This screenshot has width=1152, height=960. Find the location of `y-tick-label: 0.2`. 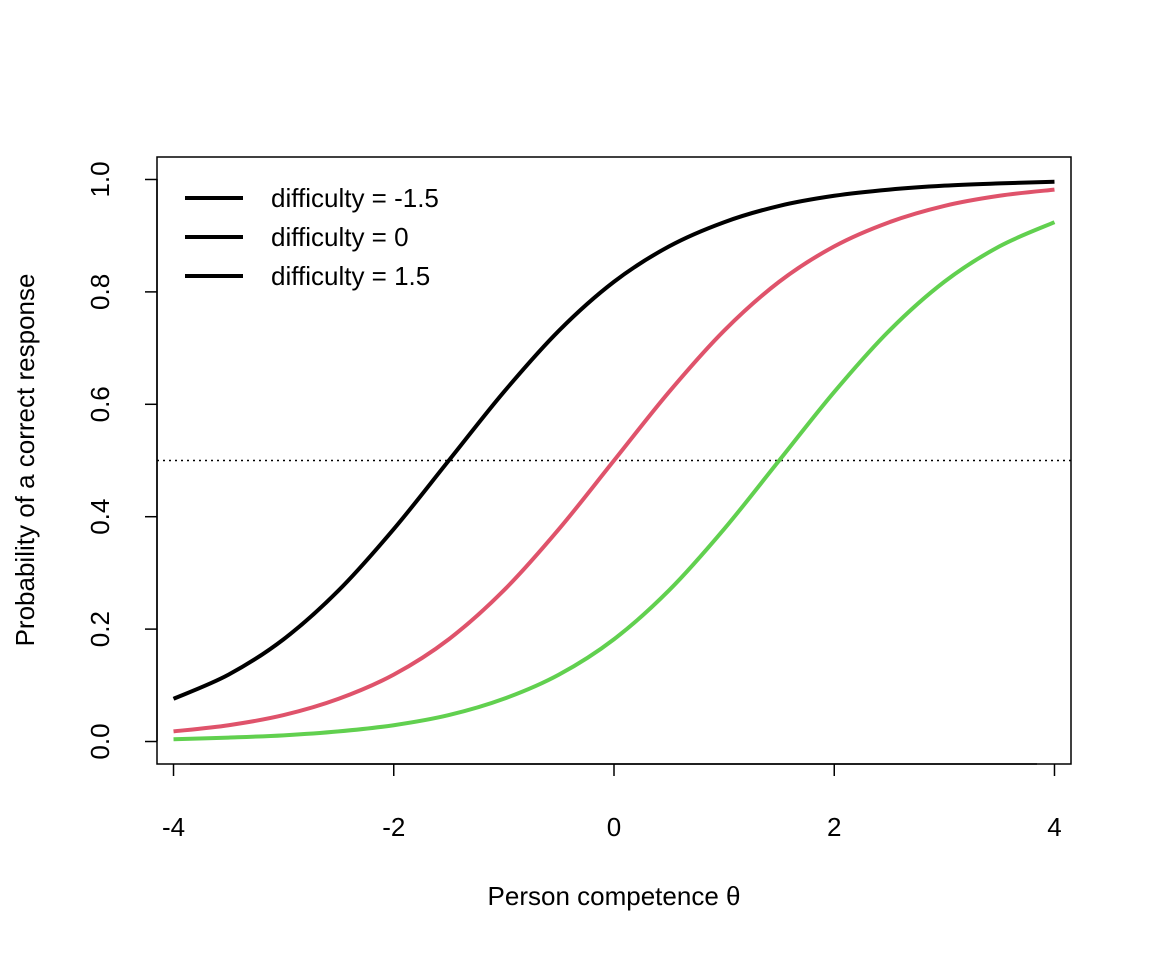

y-tick-label: 0.2 is located at coordinates (100, 629).